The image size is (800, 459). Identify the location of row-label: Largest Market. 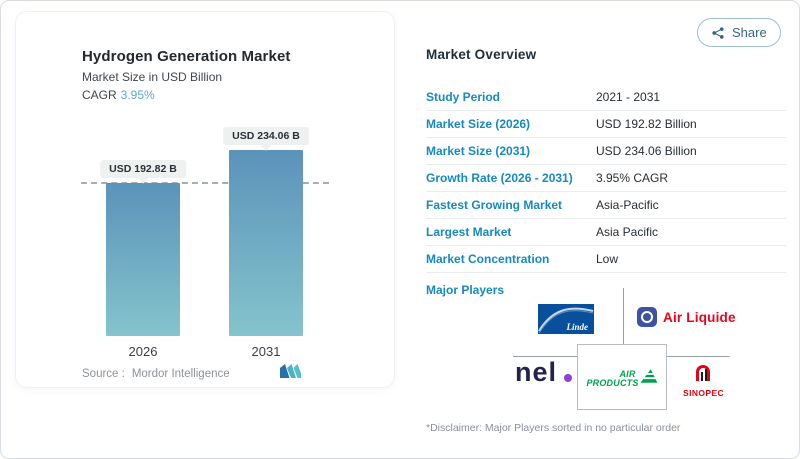
(469, 232).